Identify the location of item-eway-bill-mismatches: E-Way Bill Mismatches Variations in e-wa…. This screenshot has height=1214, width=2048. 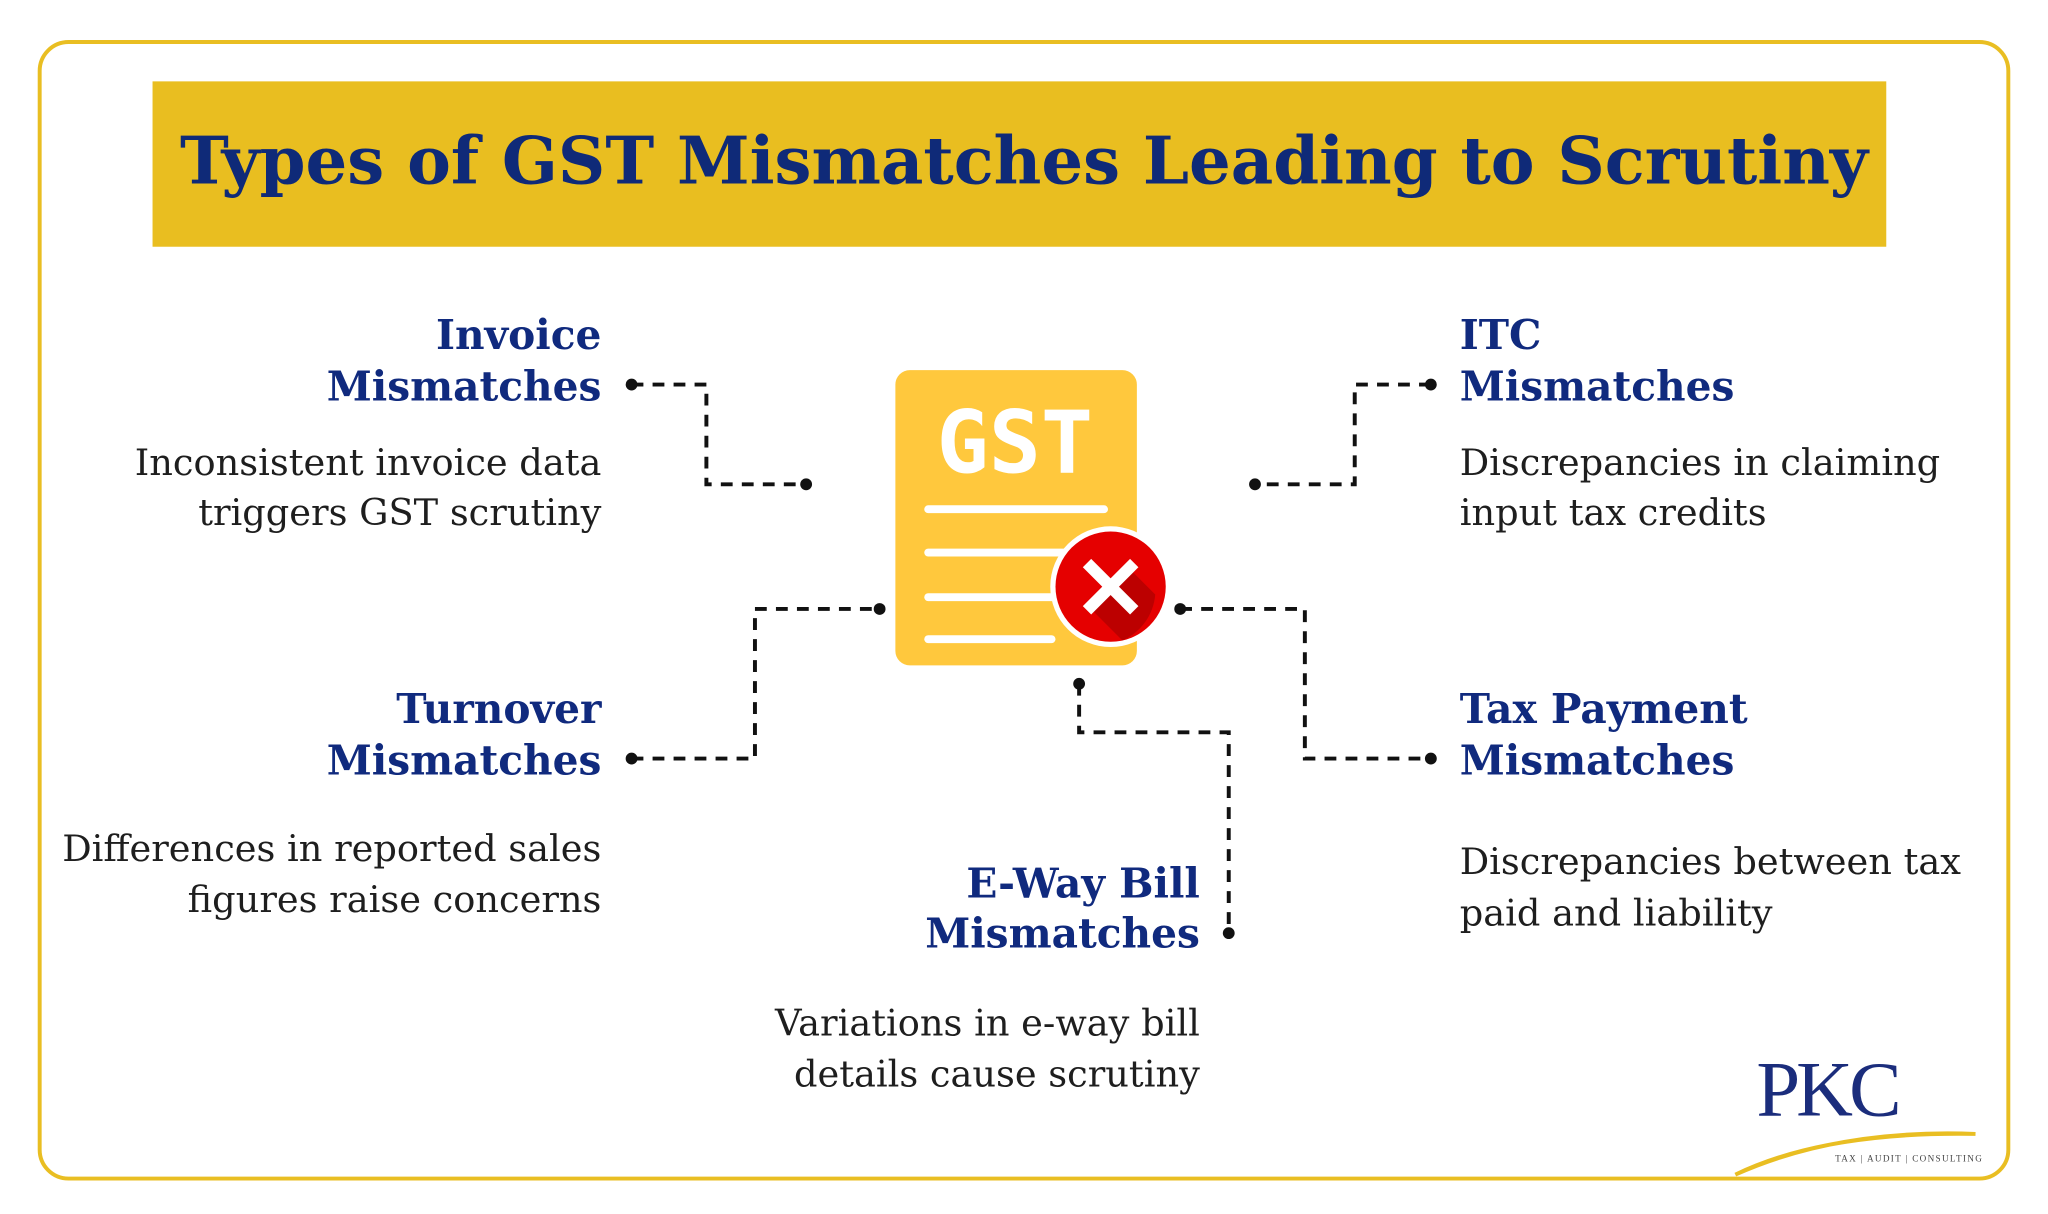
(987, 978).